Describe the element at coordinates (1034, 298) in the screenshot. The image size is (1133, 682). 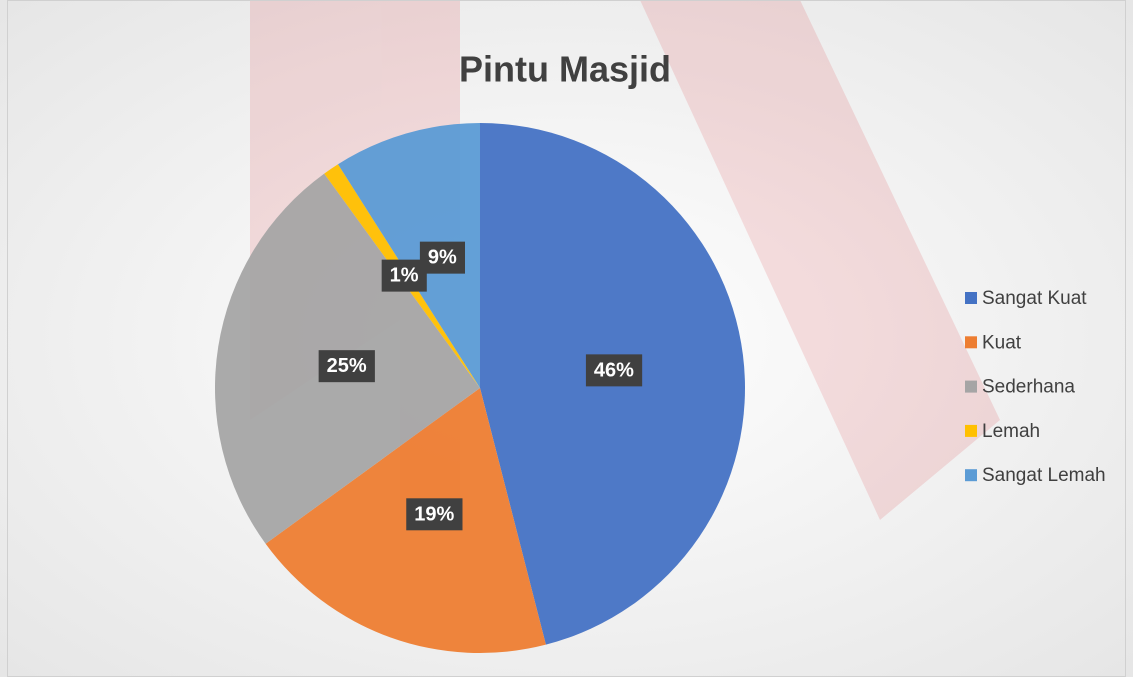
I see `legend-label: Sangat Kuat` at that location.